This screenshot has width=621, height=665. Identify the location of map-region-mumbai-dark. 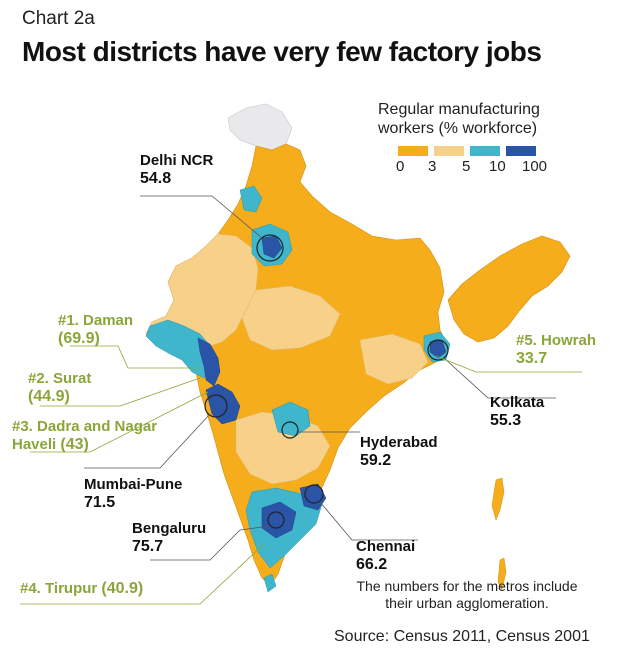
(223, 404).